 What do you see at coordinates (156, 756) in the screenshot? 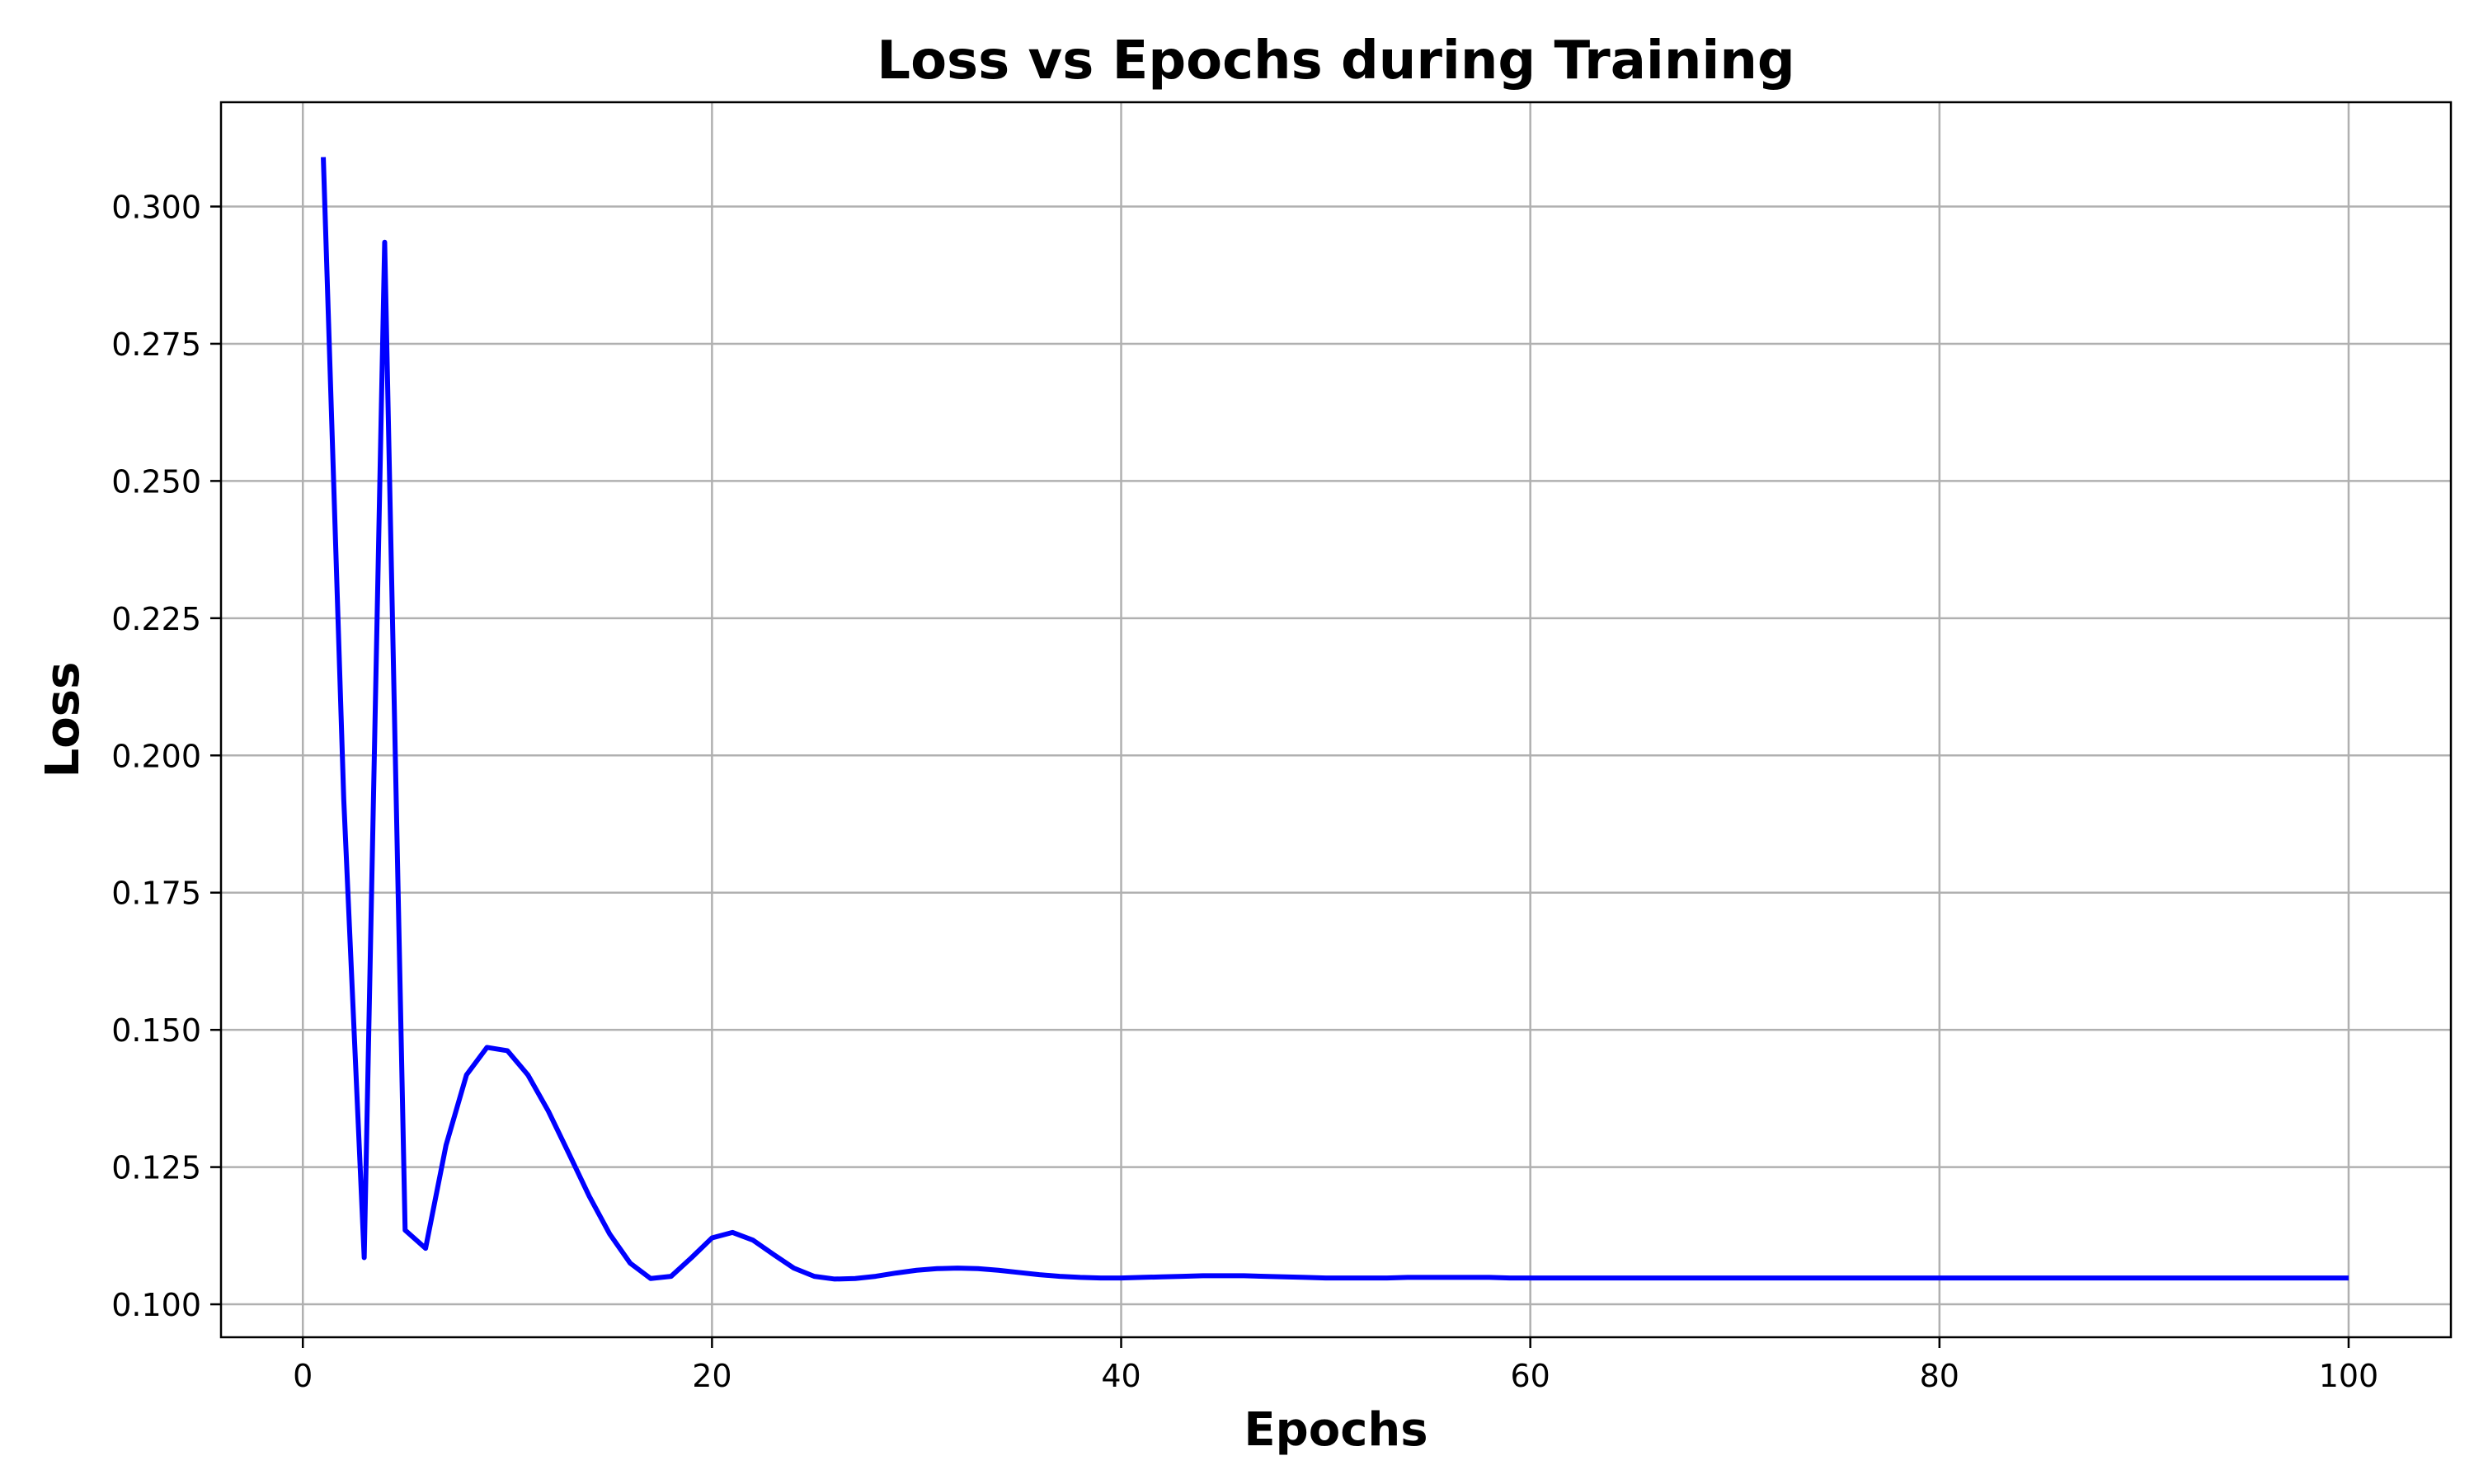
I see `y-tick-label: 0.200` at bounding box center [156, 756].